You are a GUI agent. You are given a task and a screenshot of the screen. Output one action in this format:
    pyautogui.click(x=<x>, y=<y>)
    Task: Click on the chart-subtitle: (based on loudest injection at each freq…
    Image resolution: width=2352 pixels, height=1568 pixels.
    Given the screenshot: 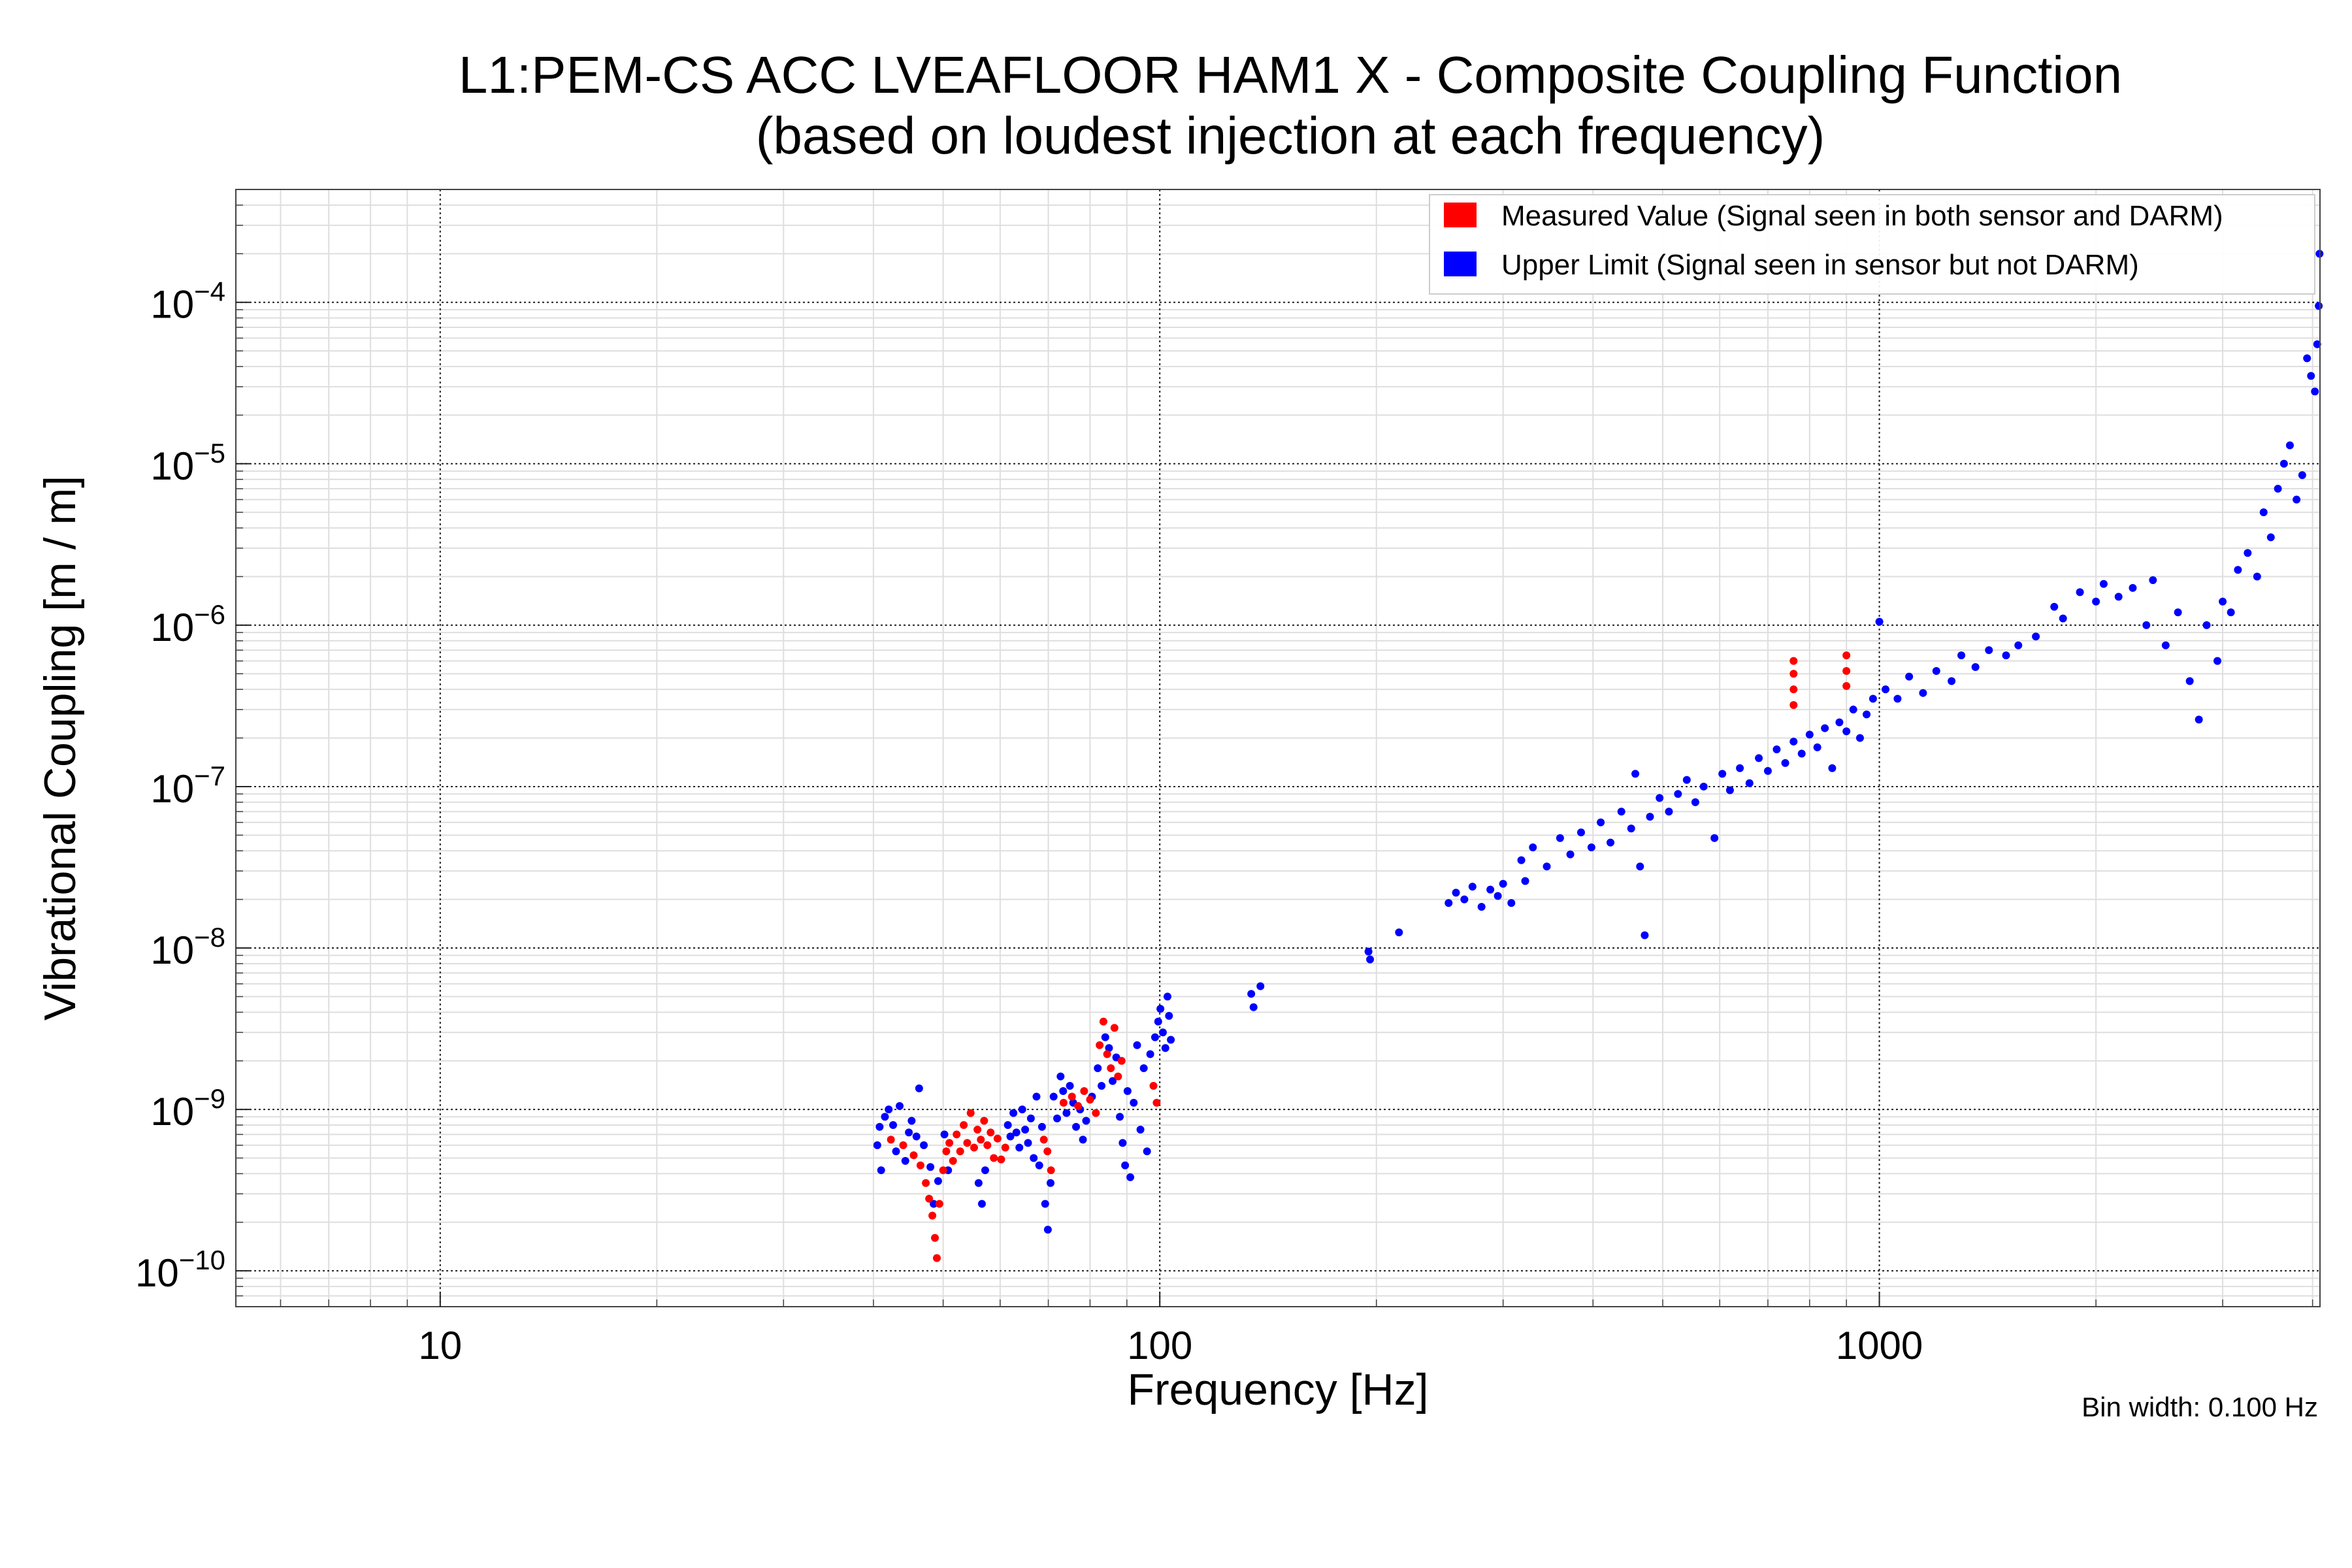 What is the action you would take?
    pyautogui.click(x=1290, y=135)
    